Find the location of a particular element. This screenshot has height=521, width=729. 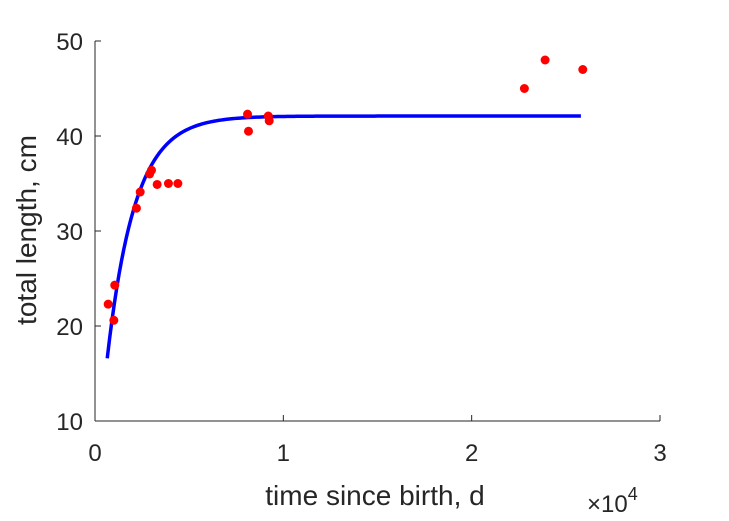

x-tick-label: 0 is located at coordinates (94, 453).